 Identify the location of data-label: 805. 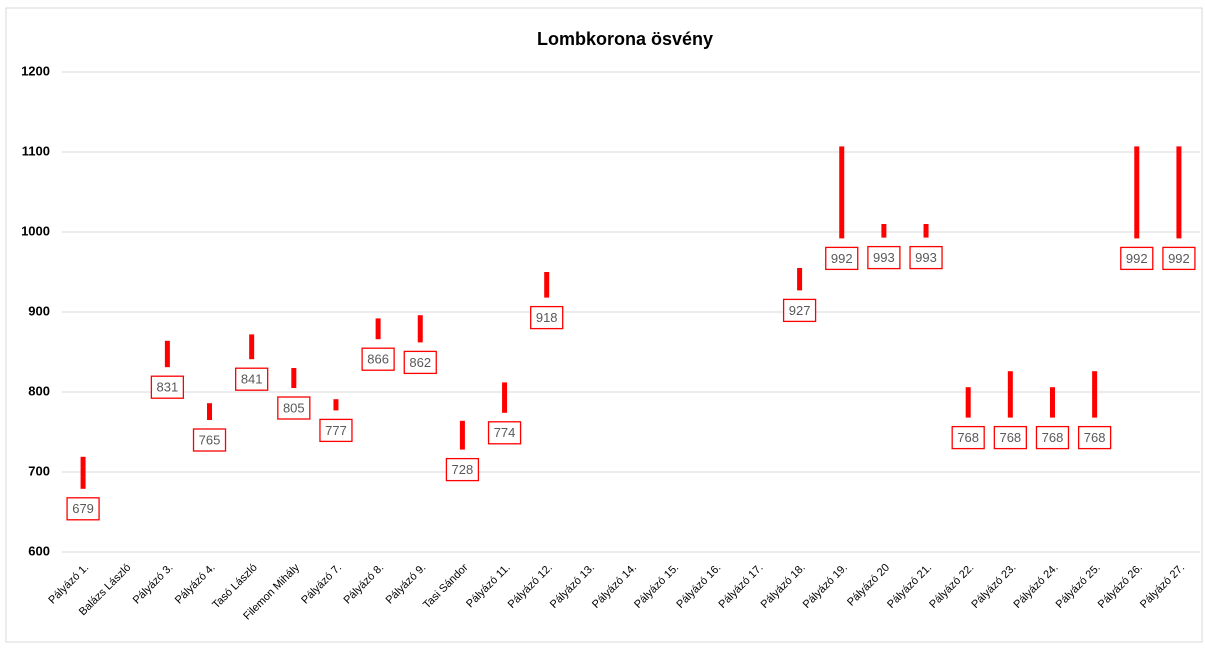
(294, 407).